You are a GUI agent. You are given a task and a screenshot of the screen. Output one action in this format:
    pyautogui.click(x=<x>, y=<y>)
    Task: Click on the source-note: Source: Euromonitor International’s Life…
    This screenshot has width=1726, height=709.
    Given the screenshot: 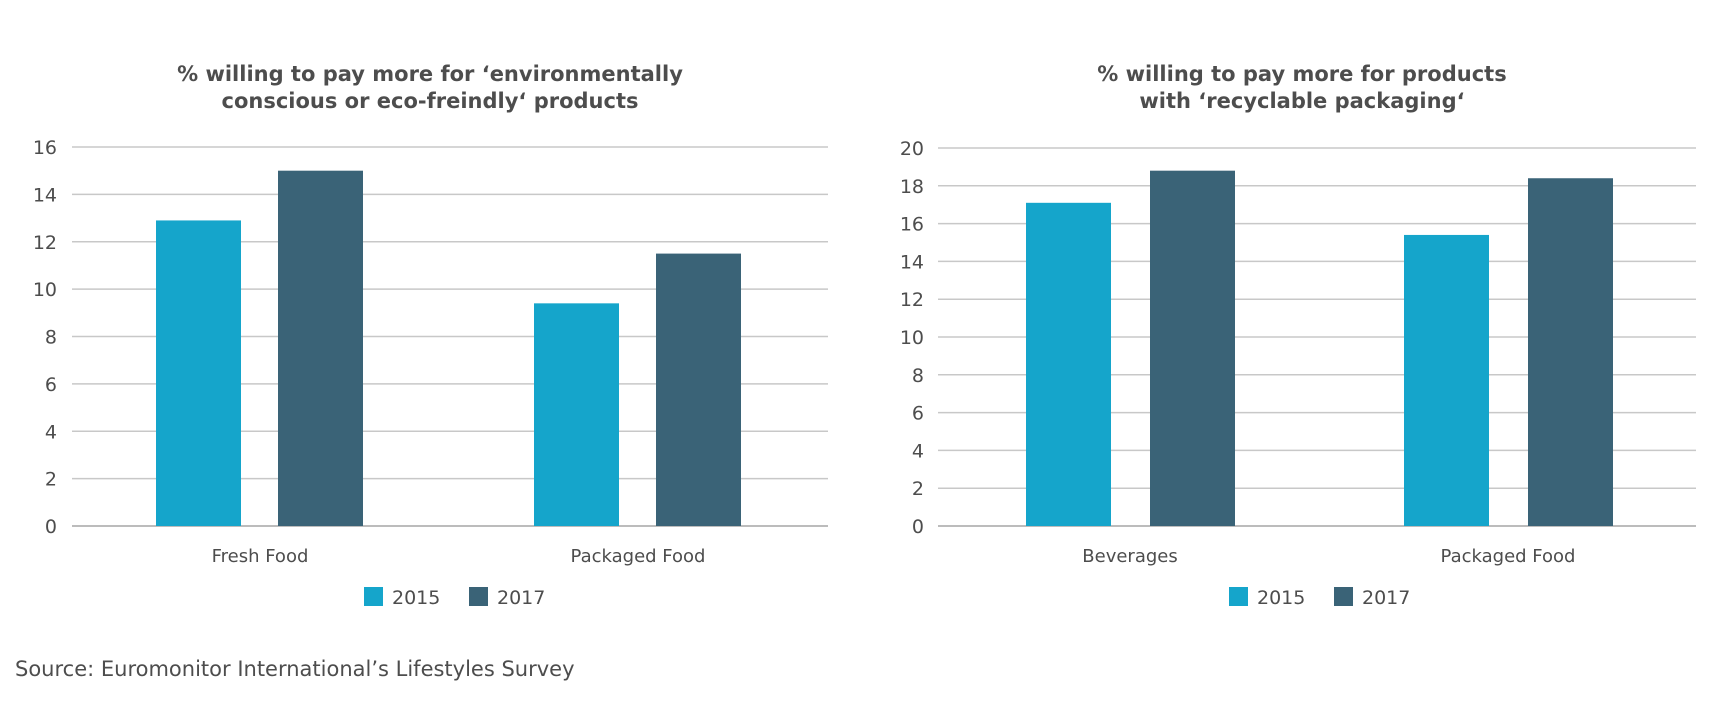 What is the action you would take?
    pyautogui.click(x=295, y=669)
    